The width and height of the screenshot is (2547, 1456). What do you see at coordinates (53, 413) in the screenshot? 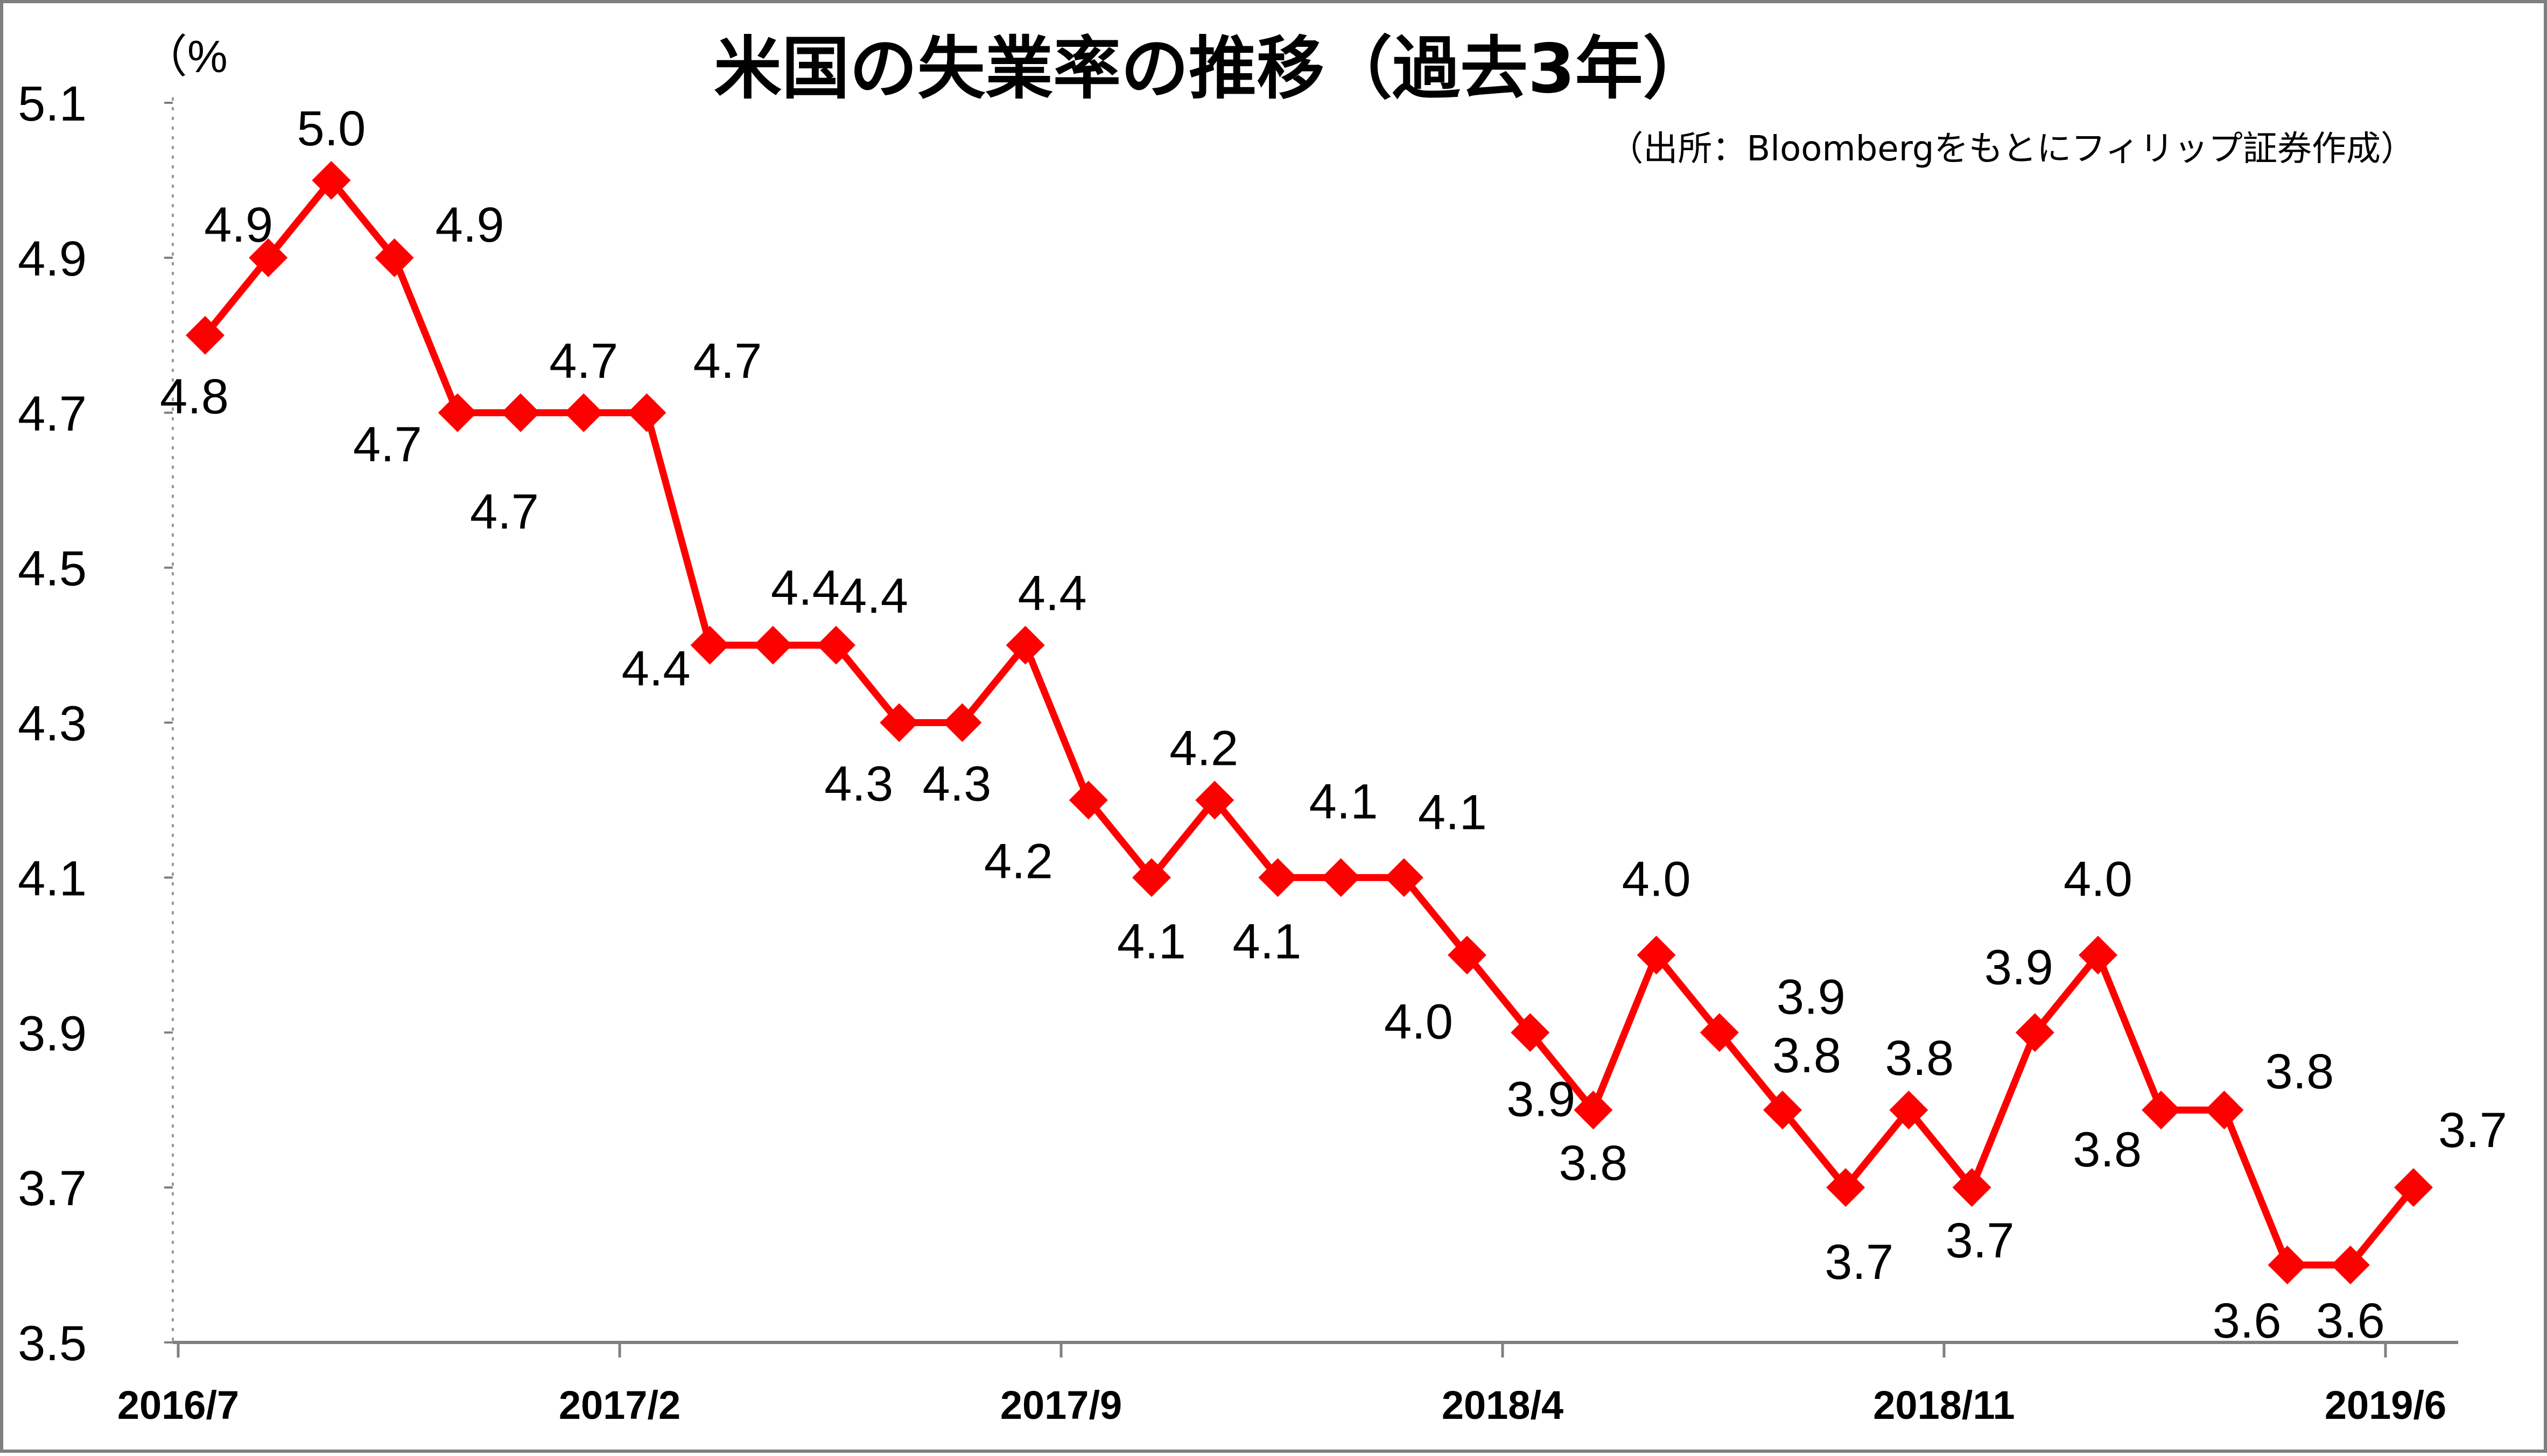
I see `y-tick-label: 4.7` at bounding box center [53, 413].